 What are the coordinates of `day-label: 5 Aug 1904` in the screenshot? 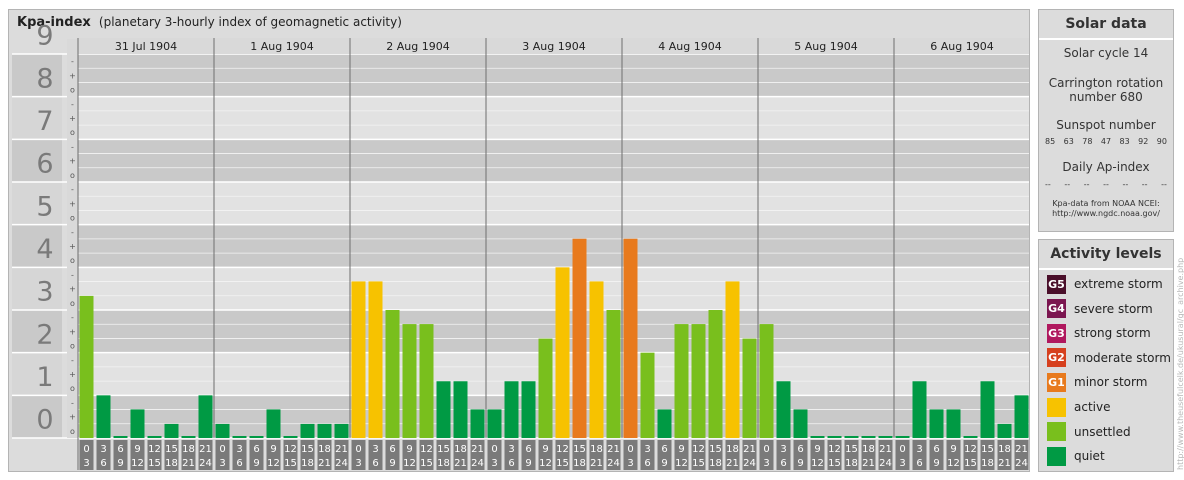 It's located at (825, 46).